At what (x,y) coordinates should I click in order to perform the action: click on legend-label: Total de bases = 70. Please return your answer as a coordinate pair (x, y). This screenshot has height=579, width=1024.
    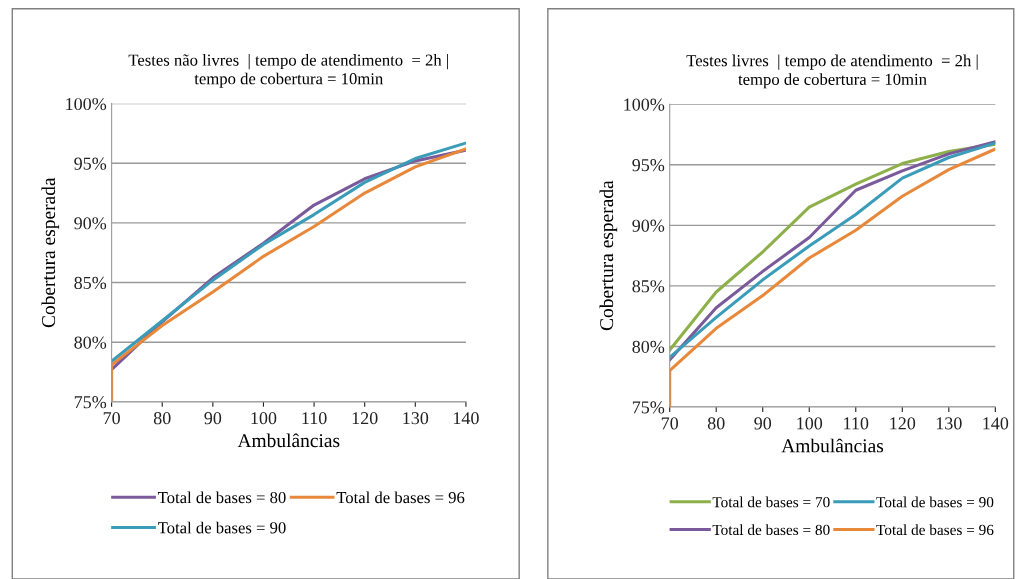
    Looking at the image, I should click on (771, 502).